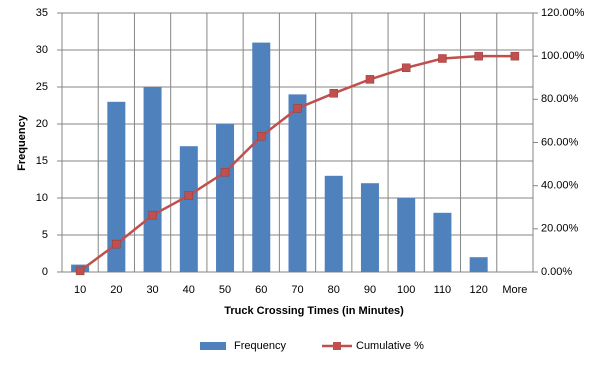 The width and height of the screenshot is (600, 365). Describe the element at coordinates (563, 56) in the screenshot. I see `y2-tick-label: 100.00%` at that location.